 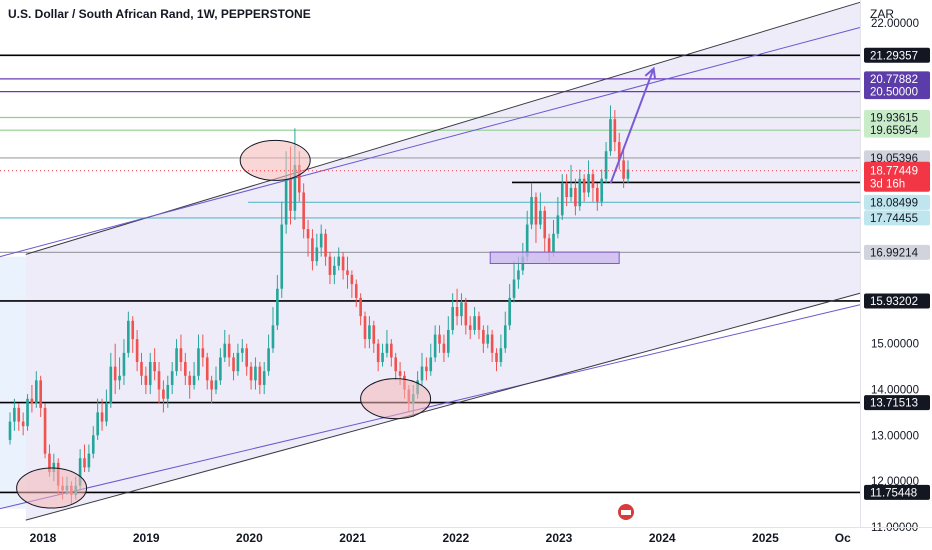 What do you see at coordinates (882, 14) in the screenshot?
I see `currency-label: ZAR` at bounding box center [882, 14].